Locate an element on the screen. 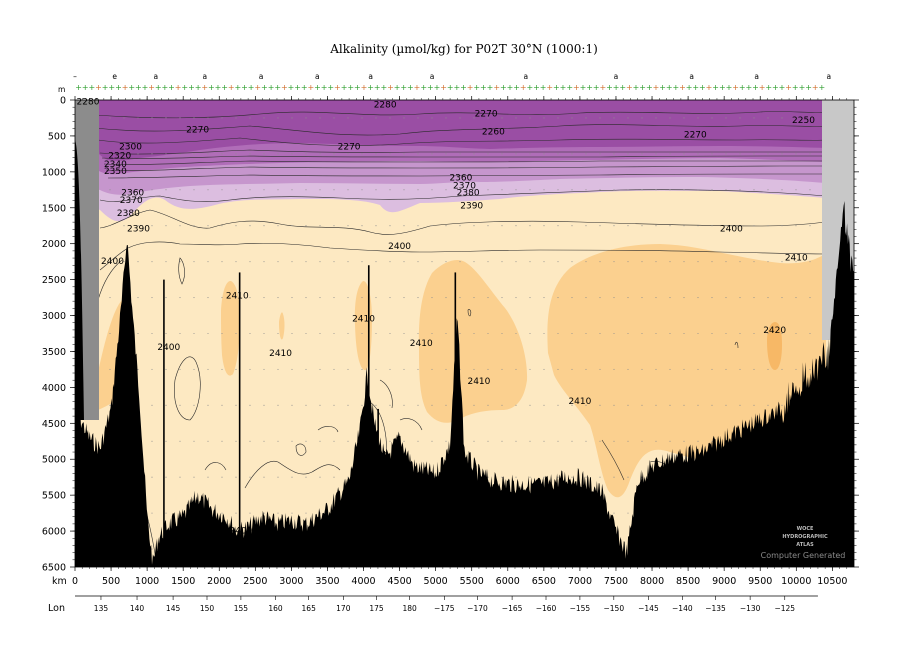  x-tick-label: 3000 is located at coordinates (291, 581).